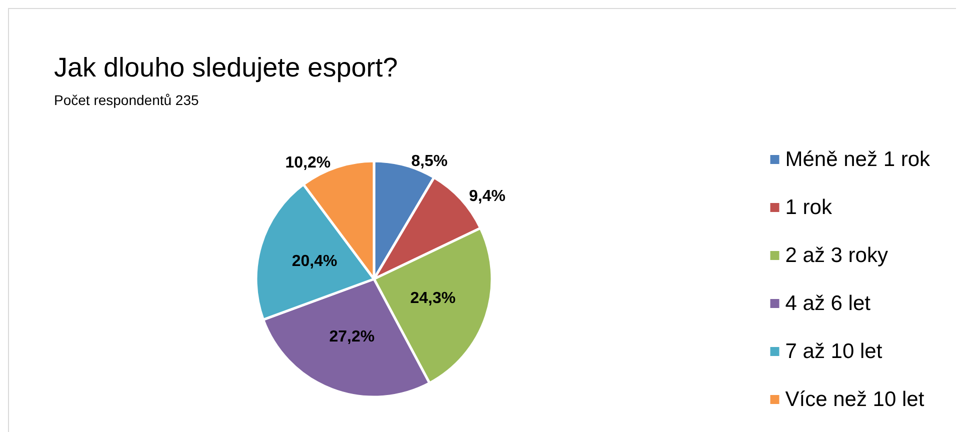  Describe the element at coordinates (308, 163) in the screenshot. I see `data-label: 10,2%` at that location.